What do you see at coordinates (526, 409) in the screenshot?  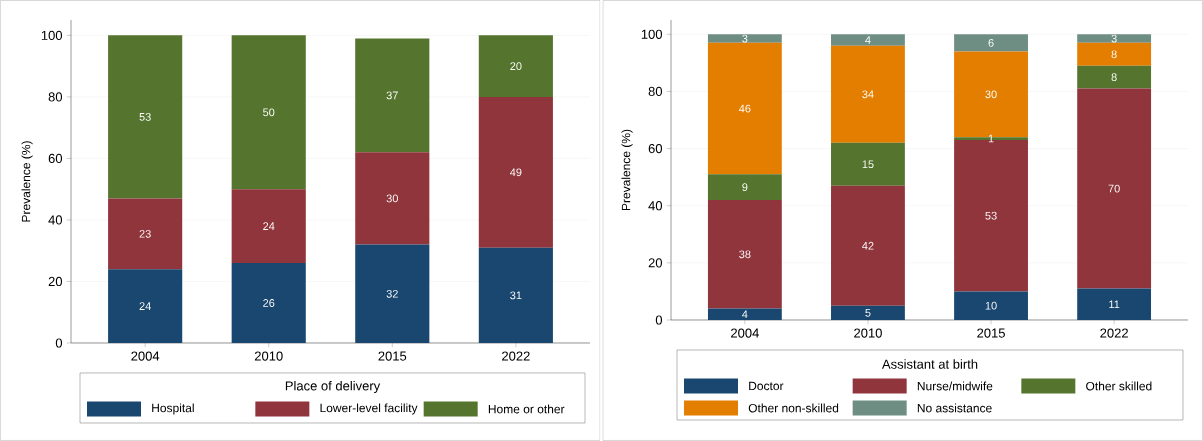 I see `legend-label: Home or other` at bounding box center [526, 409].